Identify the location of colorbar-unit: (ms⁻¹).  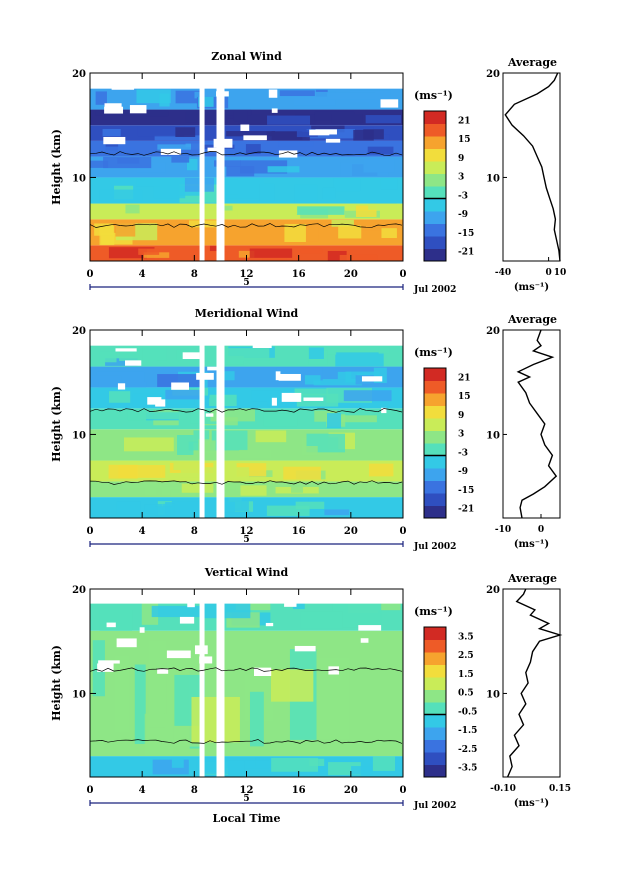
(433, 95).